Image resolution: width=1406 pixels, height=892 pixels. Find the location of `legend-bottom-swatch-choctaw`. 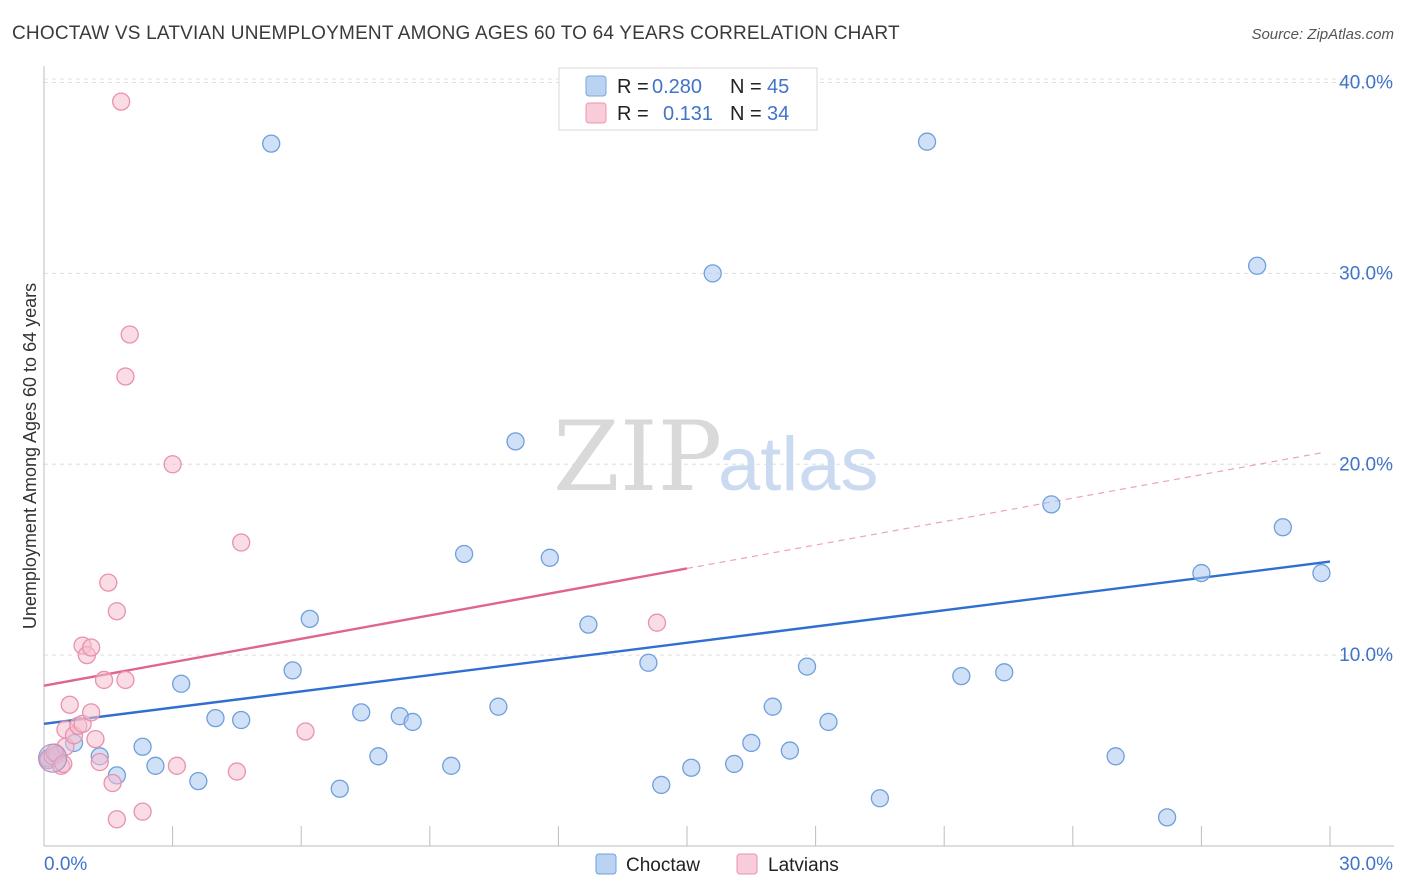

legend-bottom-swatch-choctaw is located at coordinates (606, 864).